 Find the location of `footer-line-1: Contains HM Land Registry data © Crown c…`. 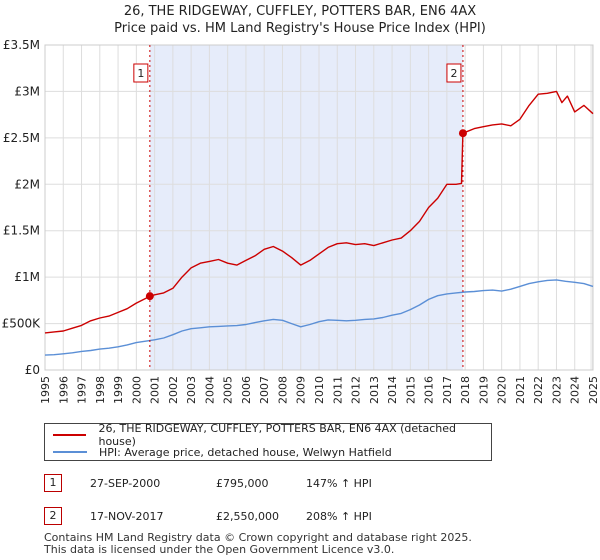

footer-line-1: Contains HM Land Registry data © Crown c… is located at coordinates (258, 537).